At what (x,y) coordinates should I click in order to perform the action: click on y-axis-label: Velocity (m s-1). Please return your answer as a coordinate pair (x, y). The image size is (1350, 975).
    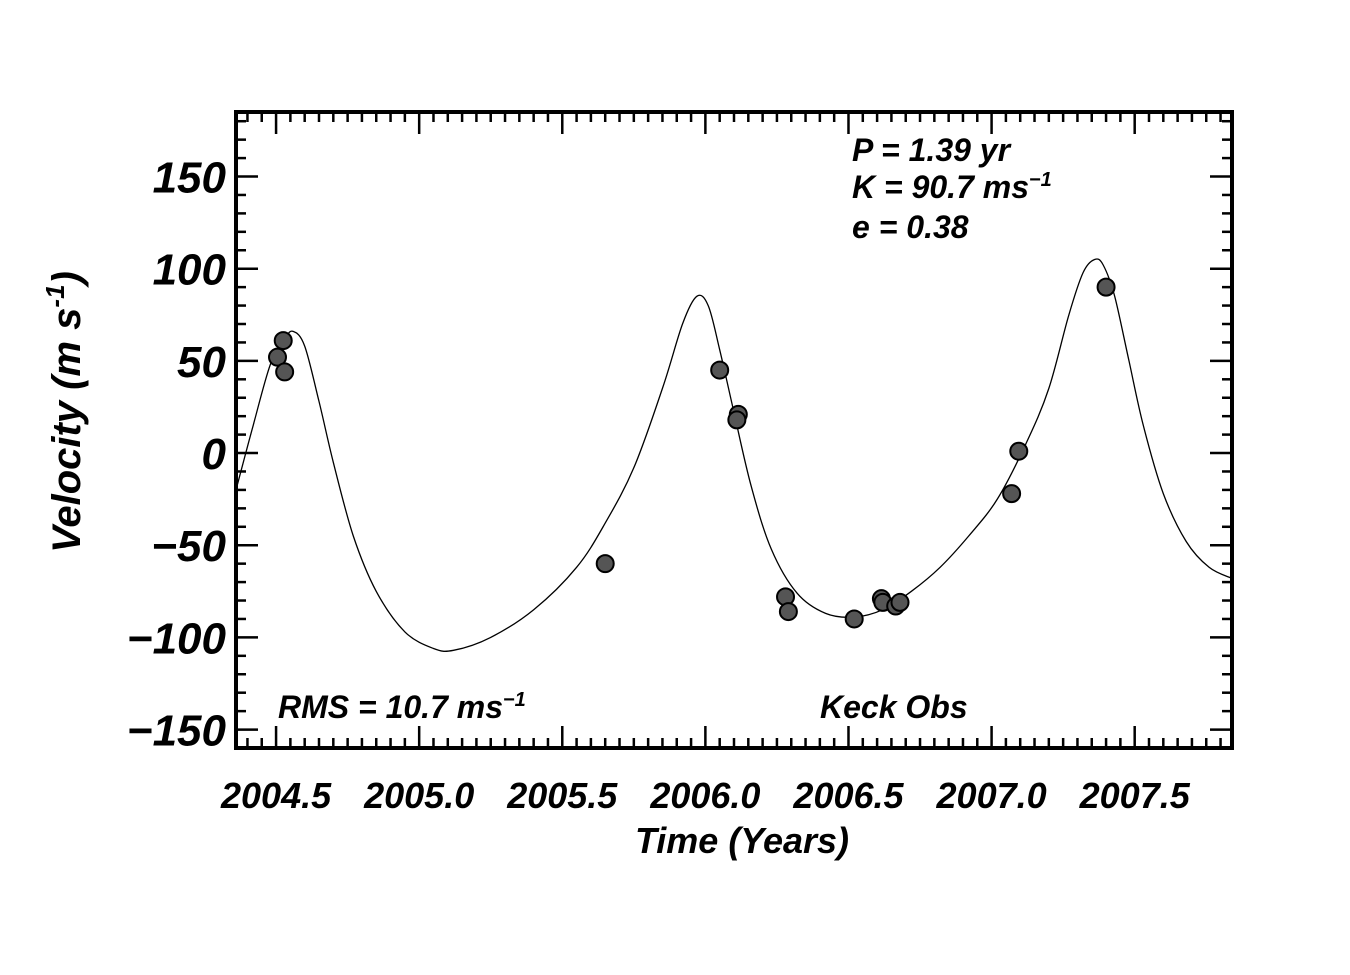
    Looking at the image, I should click on (64, 412).